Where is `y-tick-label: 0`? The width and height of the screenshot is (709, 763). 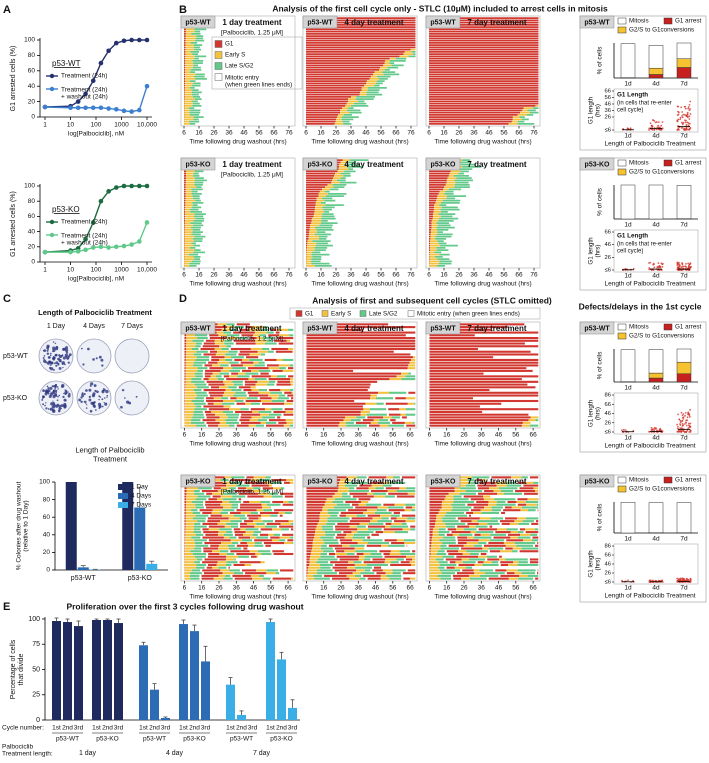 y-tick-label: 0 is located at coordinates (33, 262).